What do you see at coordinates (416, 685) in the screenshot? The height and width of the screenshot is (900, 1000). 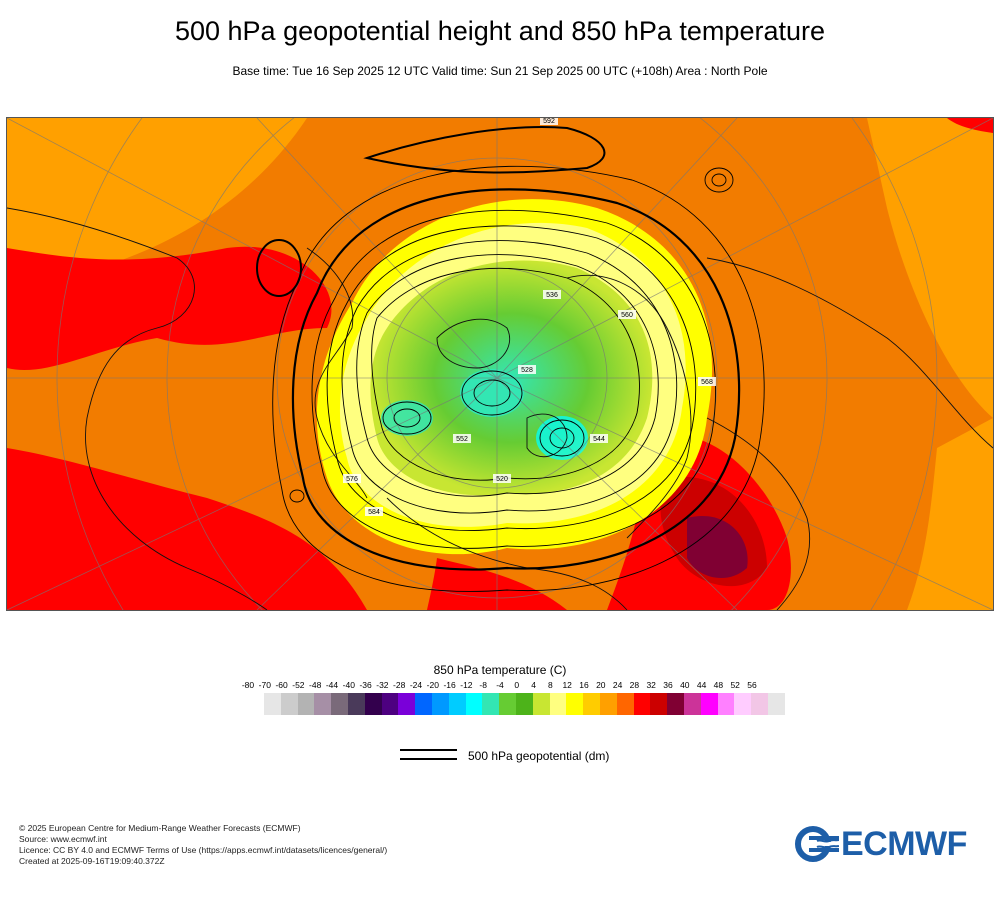 I see `legend-tick-label: -24` at bounding box center [416, 685].